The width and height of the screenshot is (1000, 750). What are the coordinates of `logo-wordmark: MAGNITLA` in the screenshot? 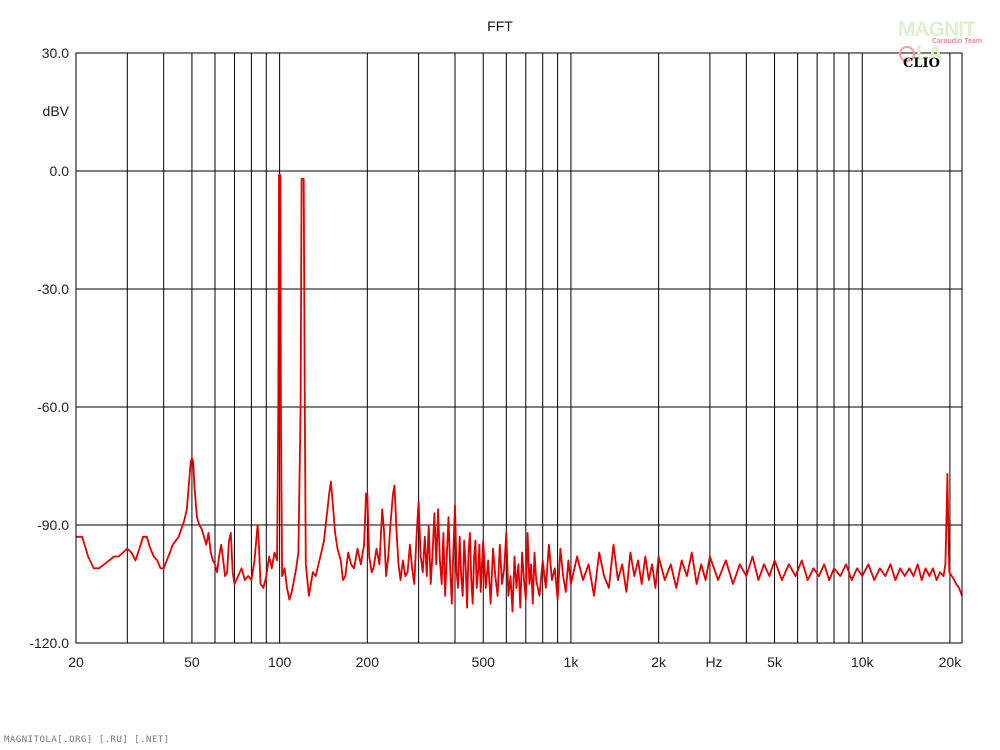 It's located at (937, 41).